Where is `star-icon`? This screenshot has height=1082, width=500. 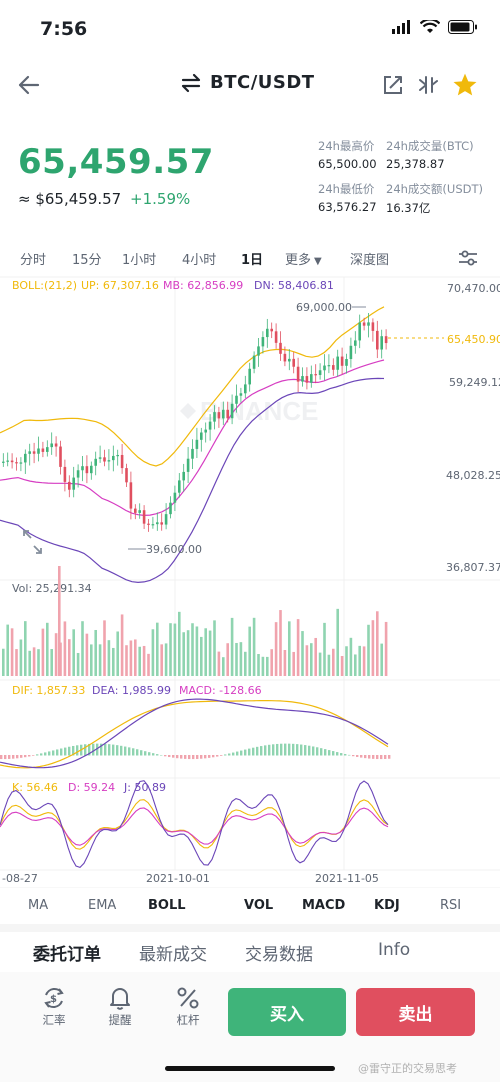
star-icon is located at coordinates (465, 85).